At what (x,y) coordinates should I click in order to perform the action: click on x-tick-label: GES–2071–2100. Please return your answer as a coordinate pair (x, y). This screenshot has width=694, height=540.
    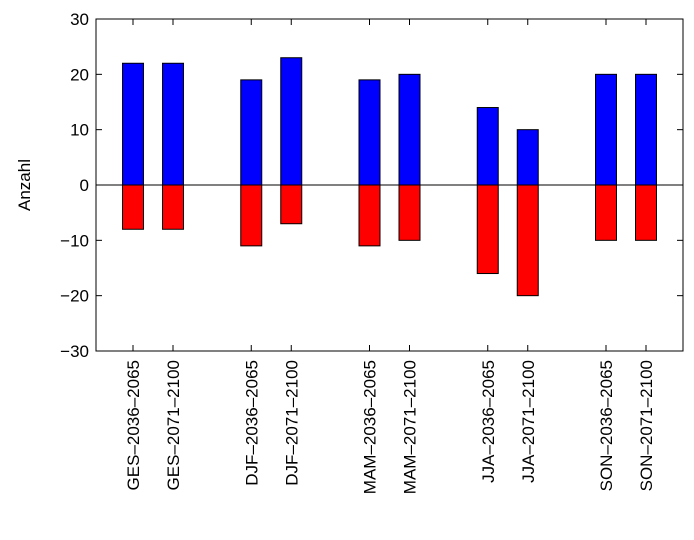
    Looking at the image, I should click on (173, 425).